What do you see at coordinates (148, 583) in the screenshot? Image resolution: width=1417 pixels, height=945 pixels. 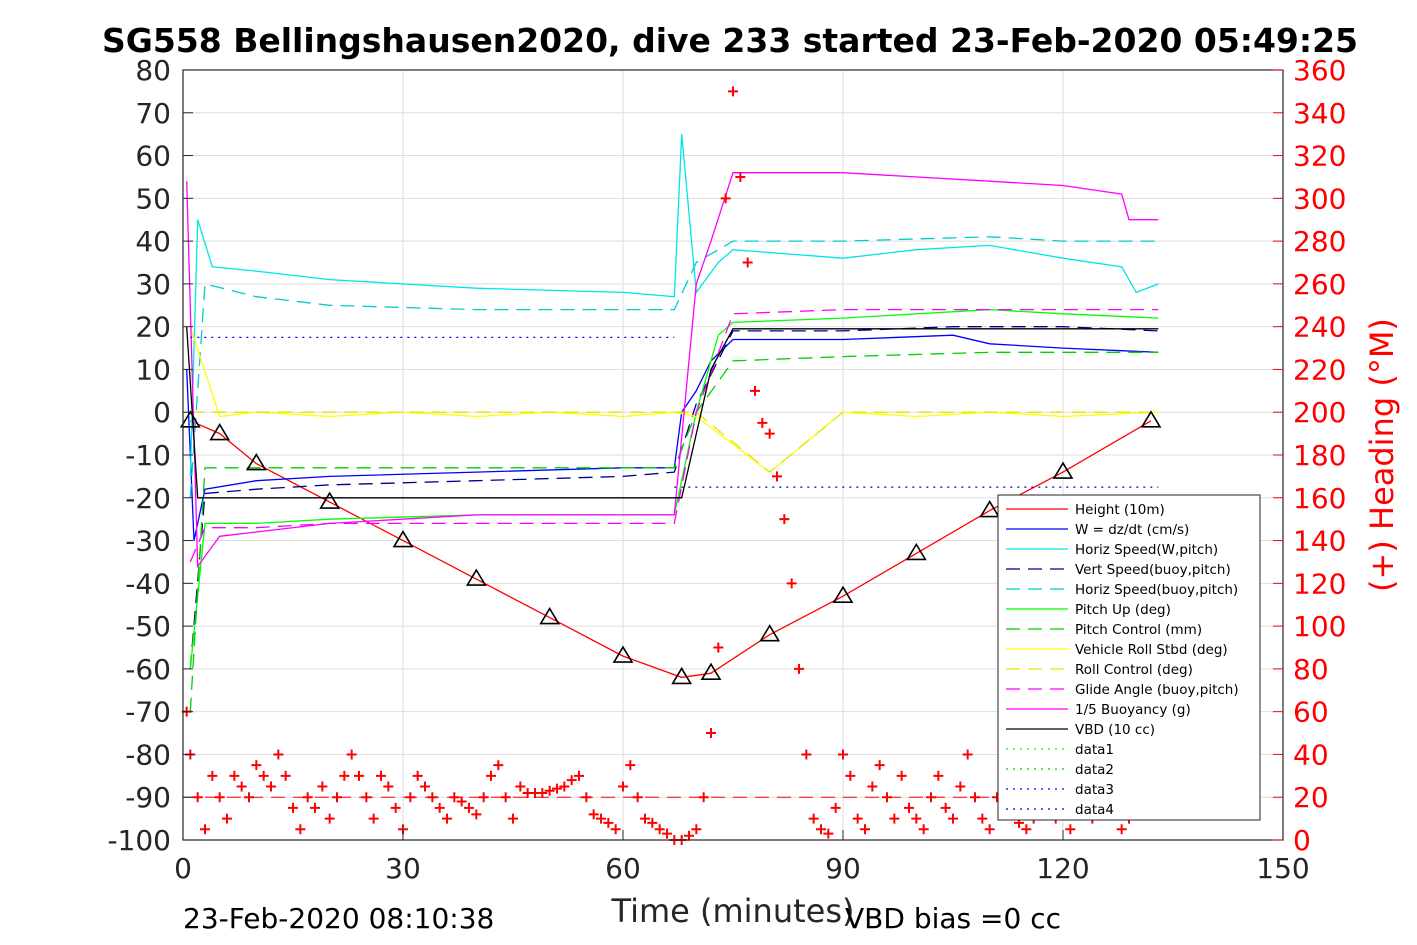 I see `y-tick-label: -40` at bounding box center [148, 583].